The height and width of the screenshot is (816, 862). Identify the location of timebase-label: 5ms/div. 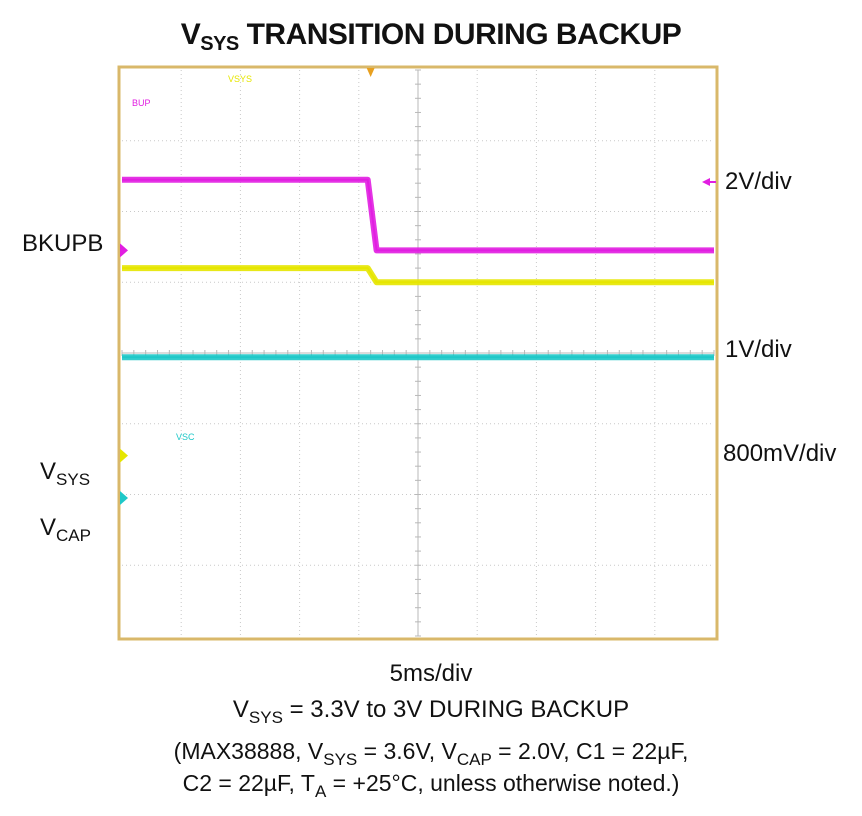
(431, 673).